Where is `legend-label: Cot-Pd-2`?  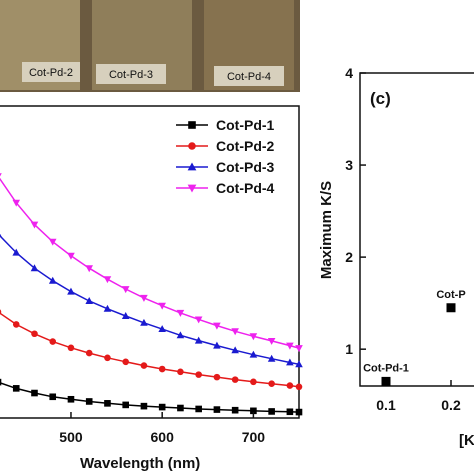 legend-label: Cot-Pd-2 is located at coordinates (245, 146).